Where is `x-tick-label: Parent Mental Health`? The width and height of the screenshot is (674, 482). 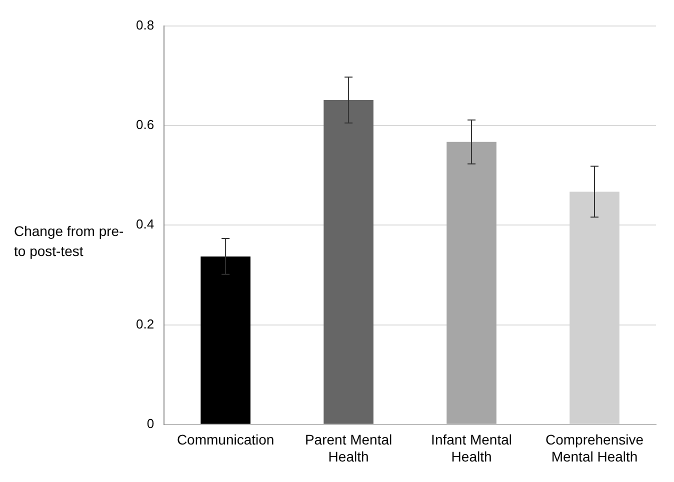 x-tick-label: Parent Mental Health is located at coordinates (348, 448).